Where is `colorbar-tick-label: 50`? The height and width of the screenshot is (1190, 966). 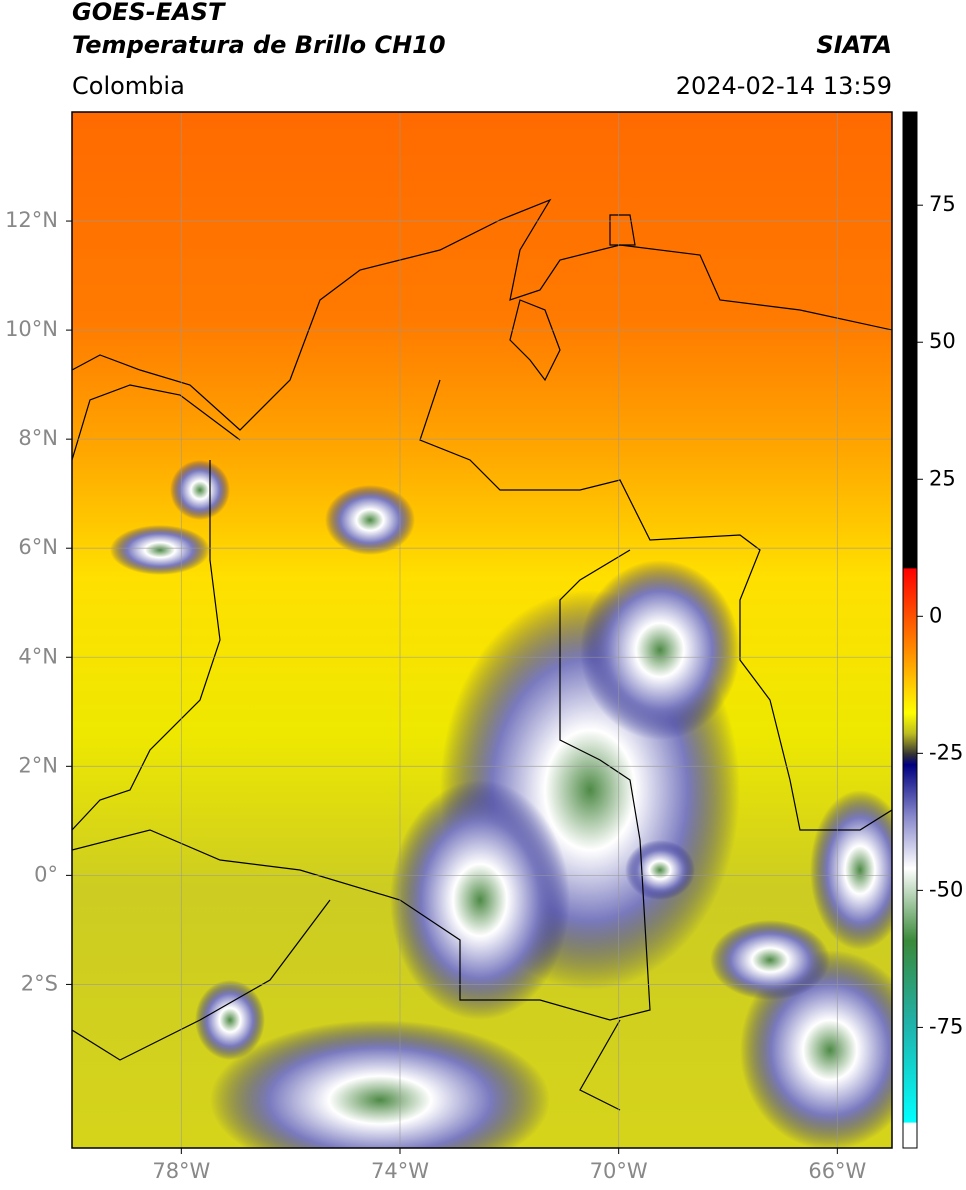 colorbar-tick-label: 50 is located at coordinates (942, 341).